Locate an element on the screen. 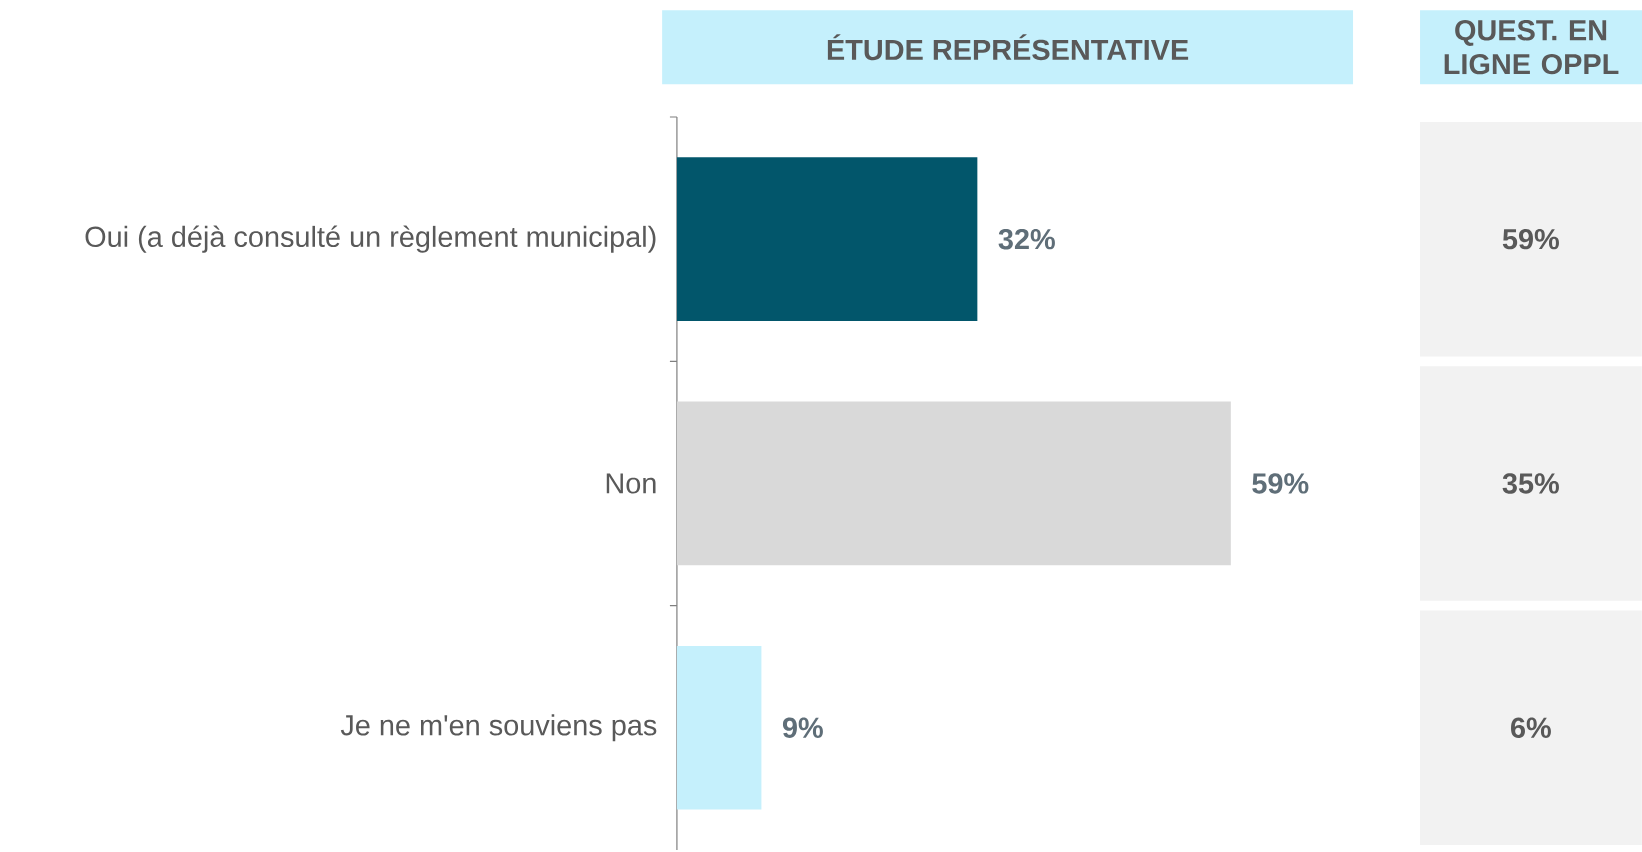 The image size is (1642, 852). data-label: 35% is located at coordinates (1530, 483).